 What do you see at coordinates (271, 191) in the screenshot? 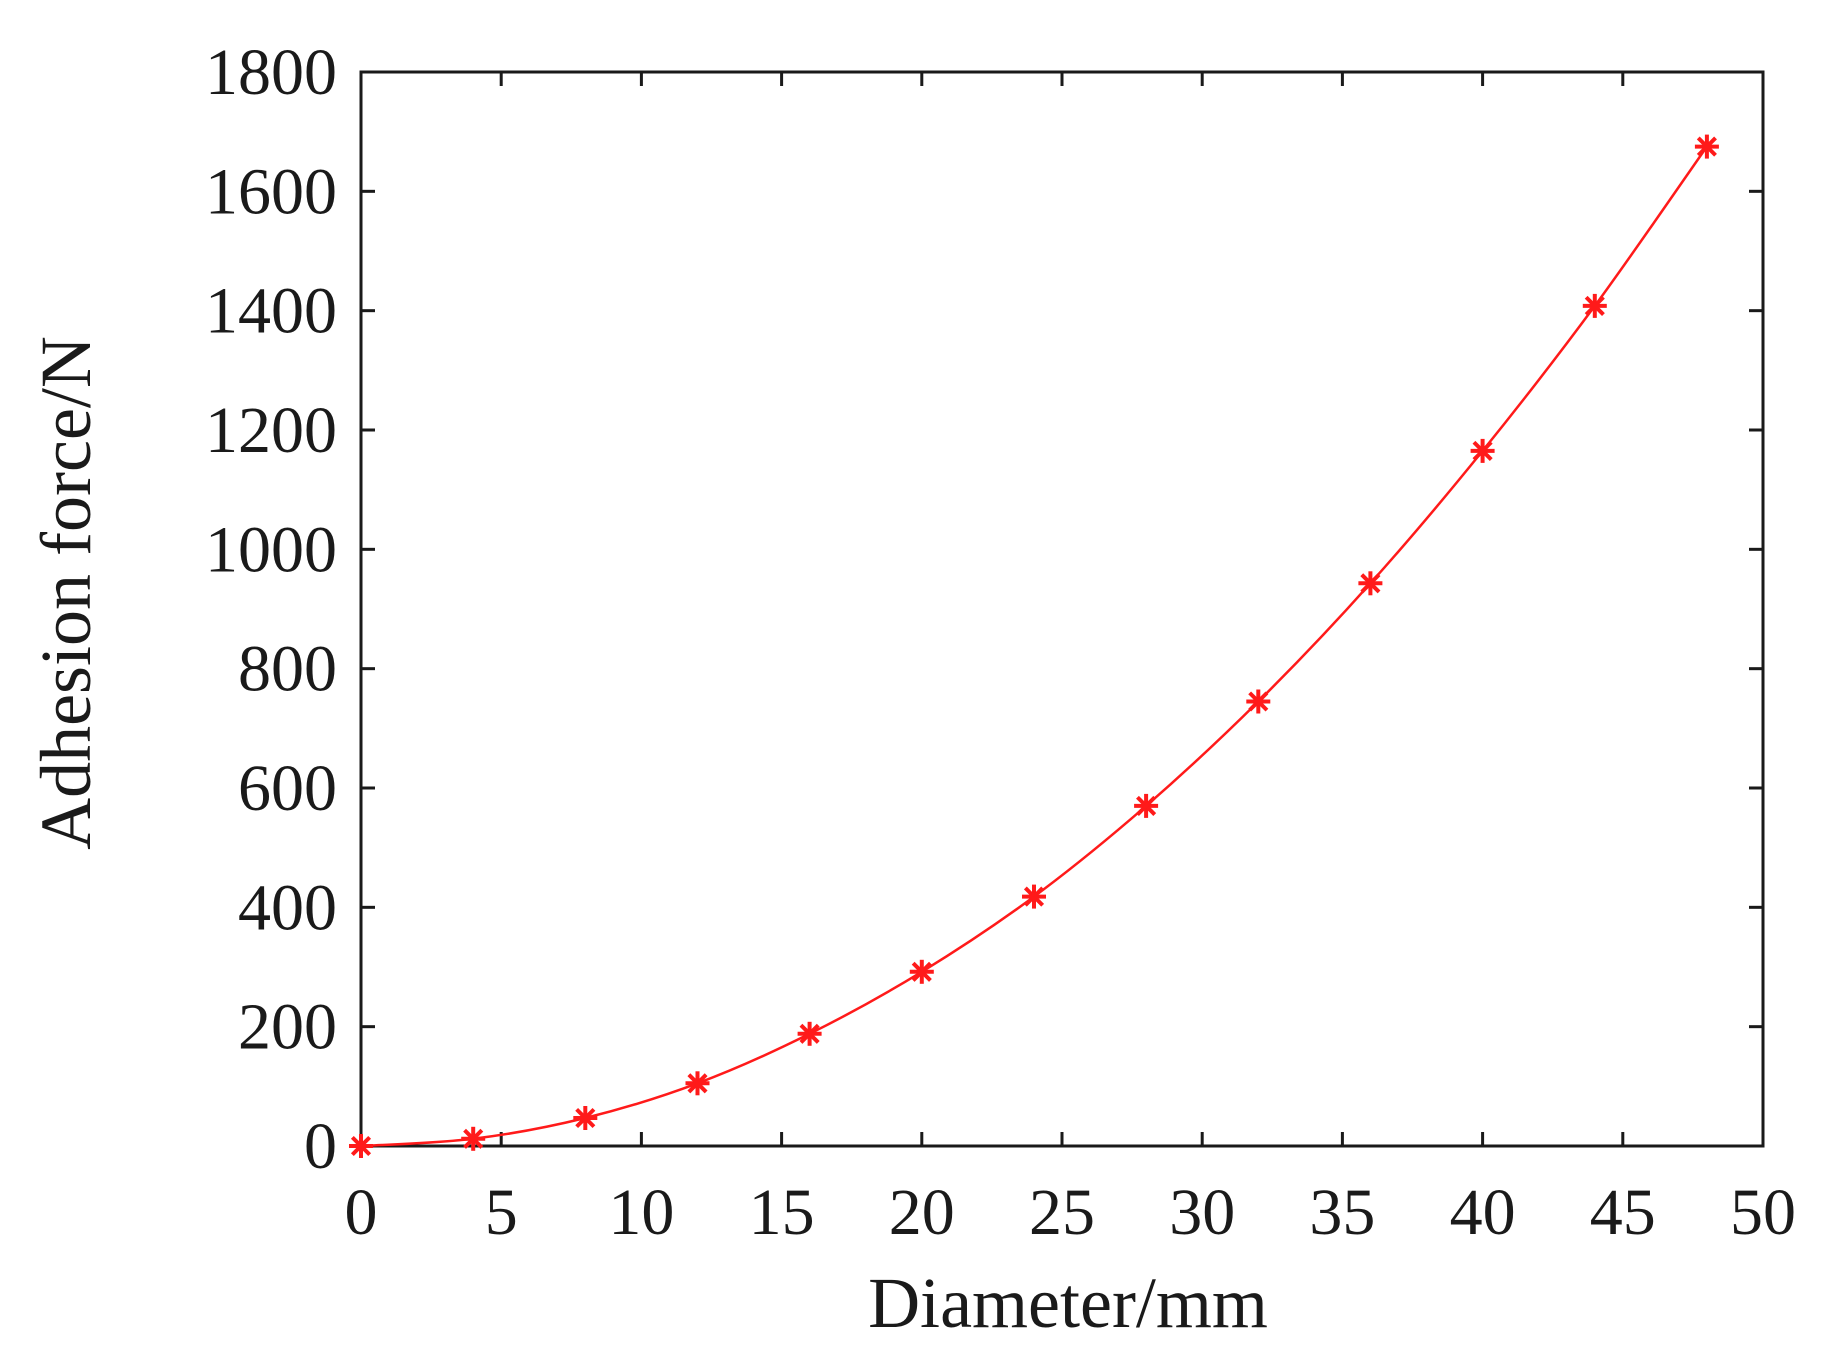
I see `y-tick-label: 1600` at bounding box center [271, 191].